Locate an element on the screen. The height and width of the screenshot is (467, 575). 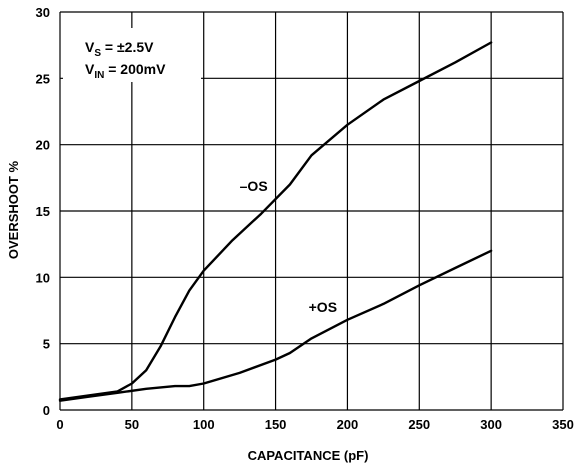
y-tick-label: 10 is located at coordinates (43, 277).